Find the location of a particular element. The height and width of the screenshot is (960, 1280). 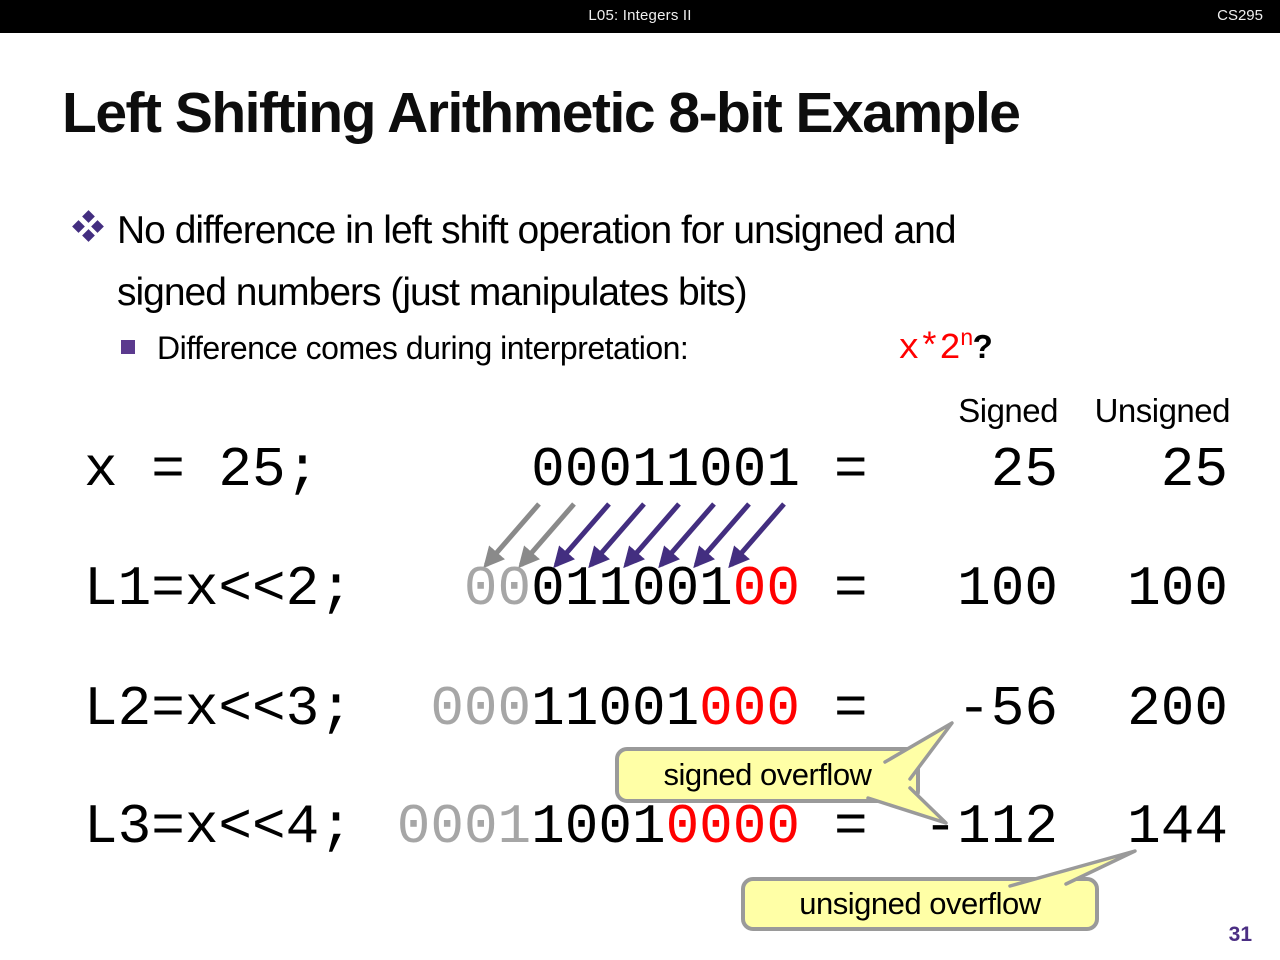

table-row: L1=x<<2; 0001100100 = 100 100 is located at coordinates (640, 590).